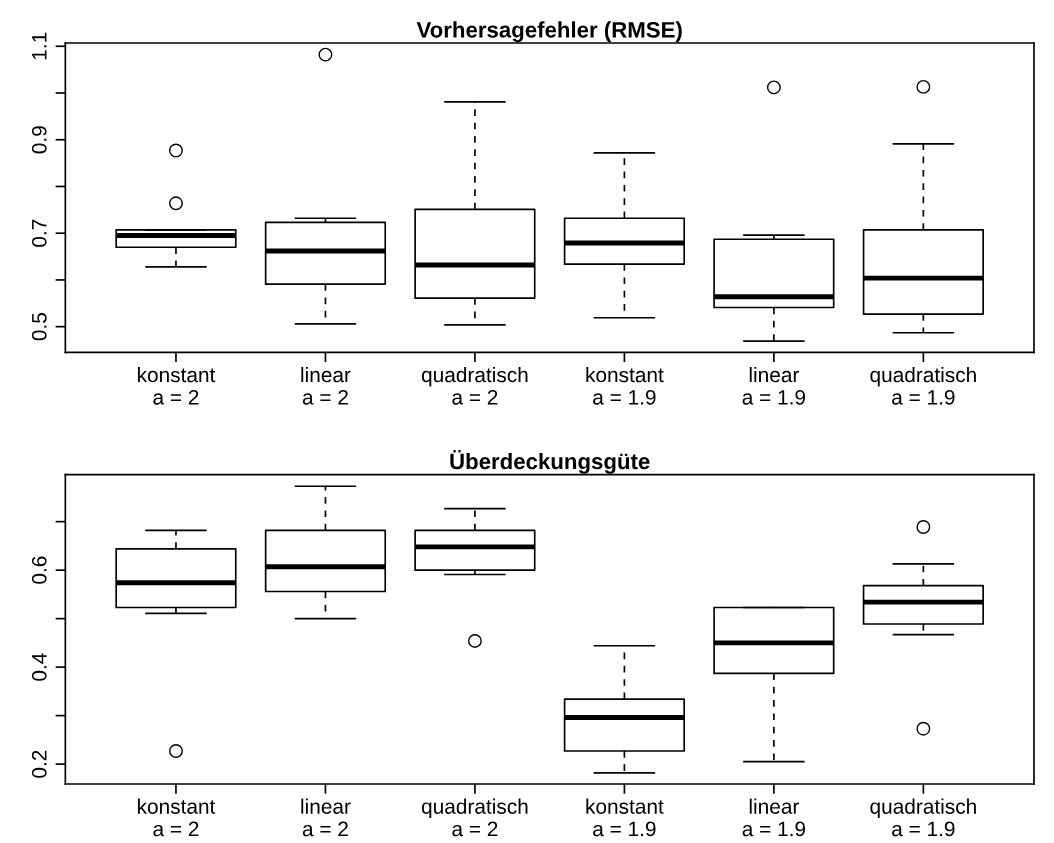 This screenshot has width=1054, height=843. What do you see at coordinates (39, 570) in the screenshot?
I see `y-tick-label: 0.6` at bounding box center [39, 570].